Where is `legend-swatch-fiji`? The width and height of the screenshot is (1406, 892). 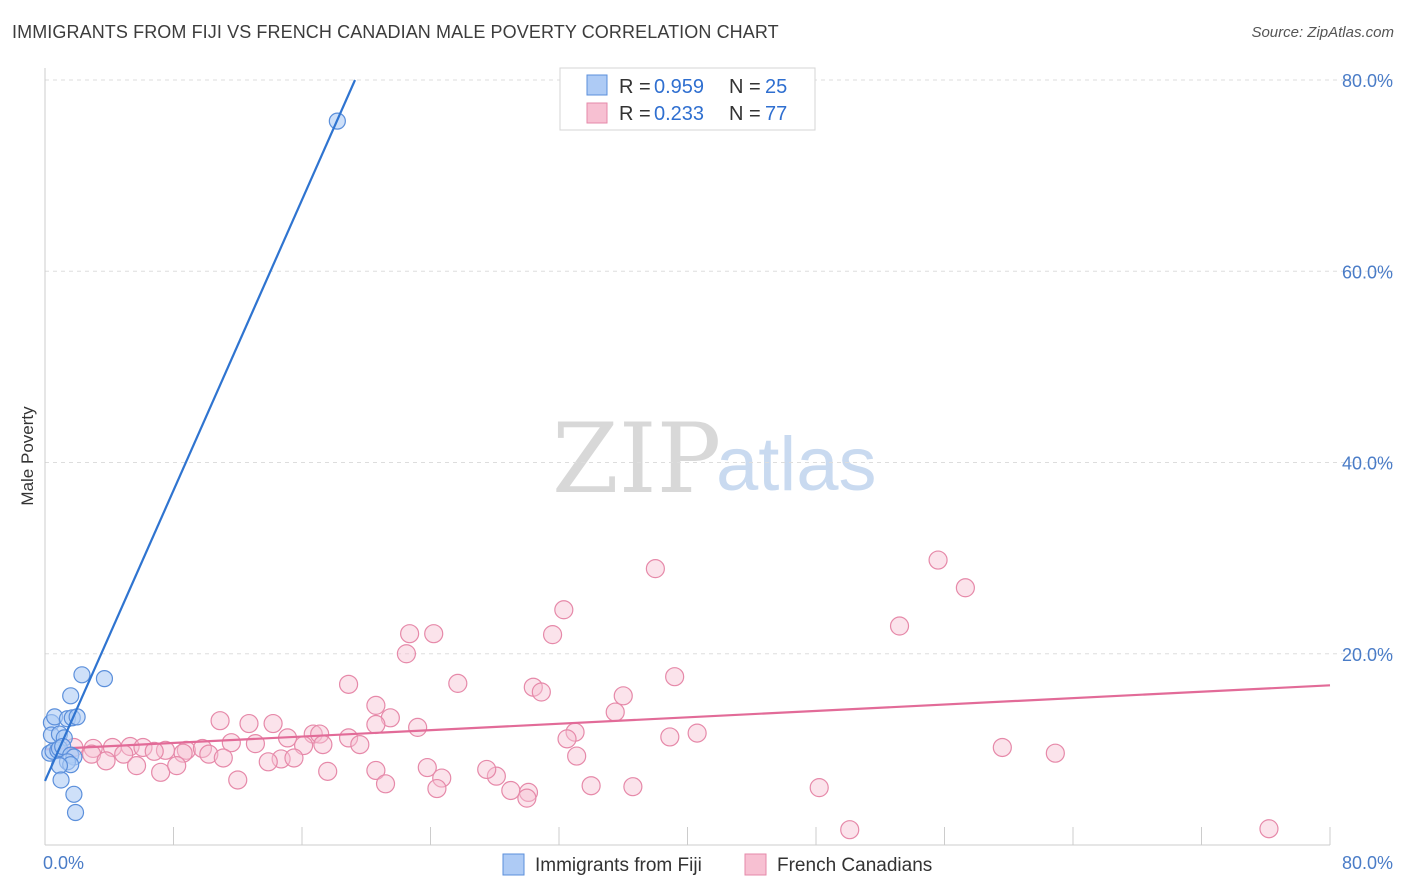
legend-swatch-fiji is located at coordinates (597, 85).